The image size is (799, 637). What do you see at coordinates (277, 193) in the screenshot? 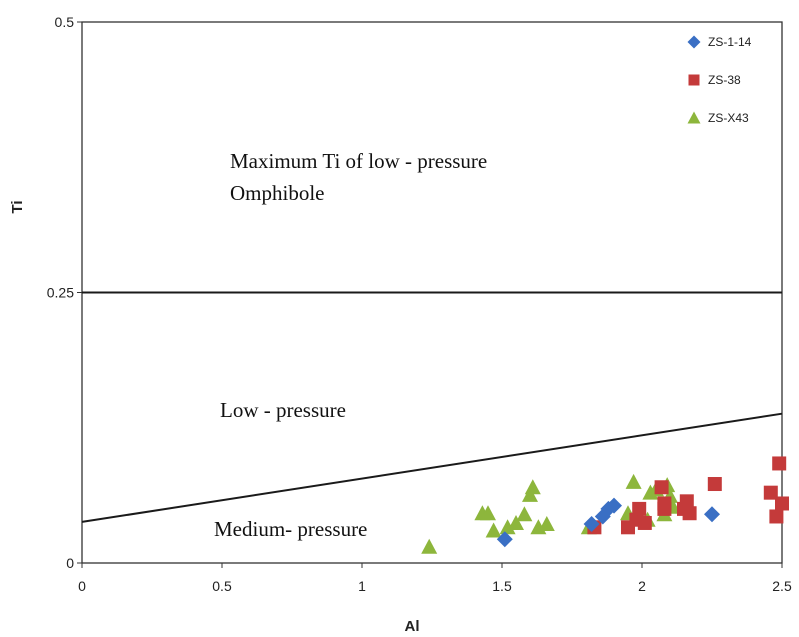
I see `region-label-top-line2: Omphibole` at bounding box center [277, 193].